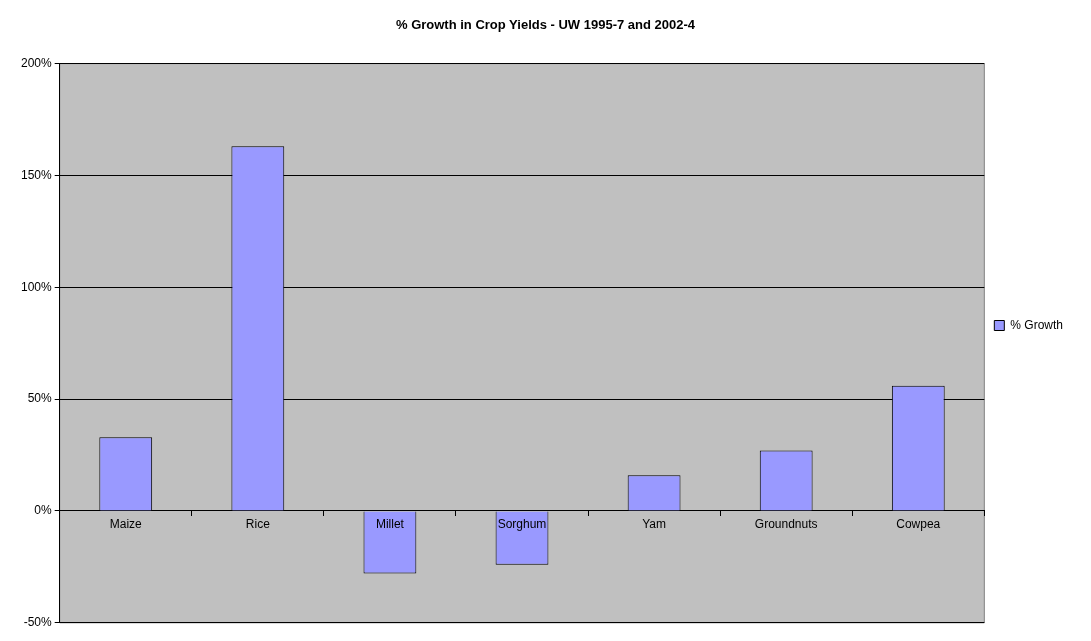 Image resolution: width=1091 pixels, height=641 pixels. Describe the element at coordinates (654, 524) in the screenshot. I see `x-tick-label: Yam` at that location.